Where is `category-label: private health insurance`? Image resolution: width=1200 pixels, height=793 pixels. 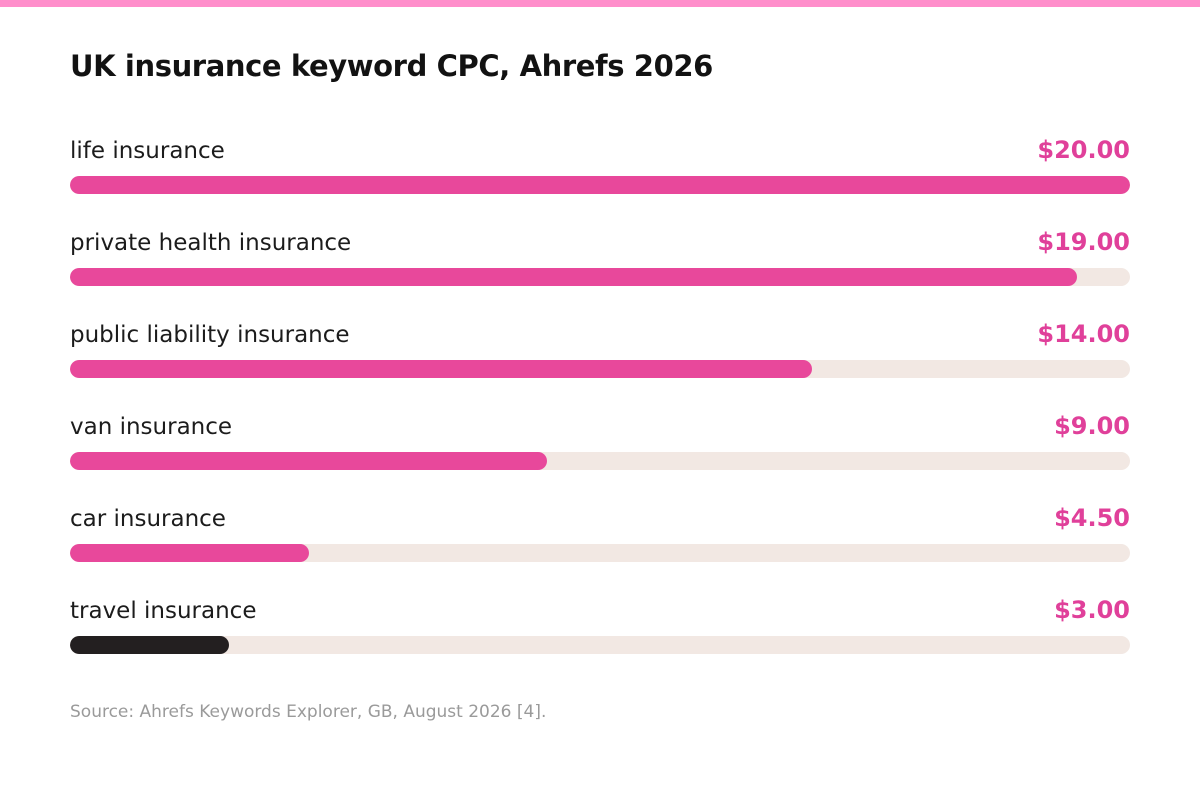
category-label: private health insurance is located at coordinates (211, 243).